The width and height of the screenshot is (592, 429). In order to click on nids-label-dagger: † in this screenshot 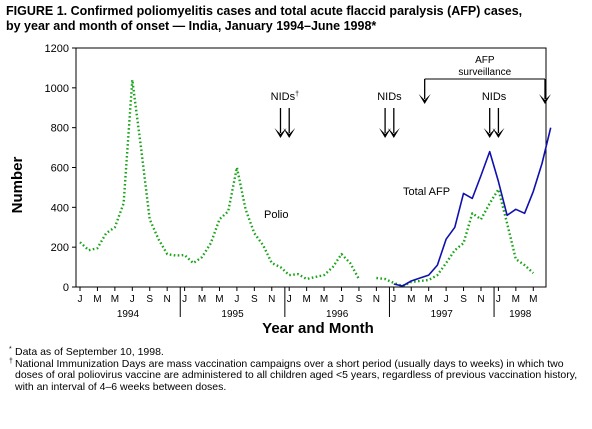, I will do `click(297, 94)`.